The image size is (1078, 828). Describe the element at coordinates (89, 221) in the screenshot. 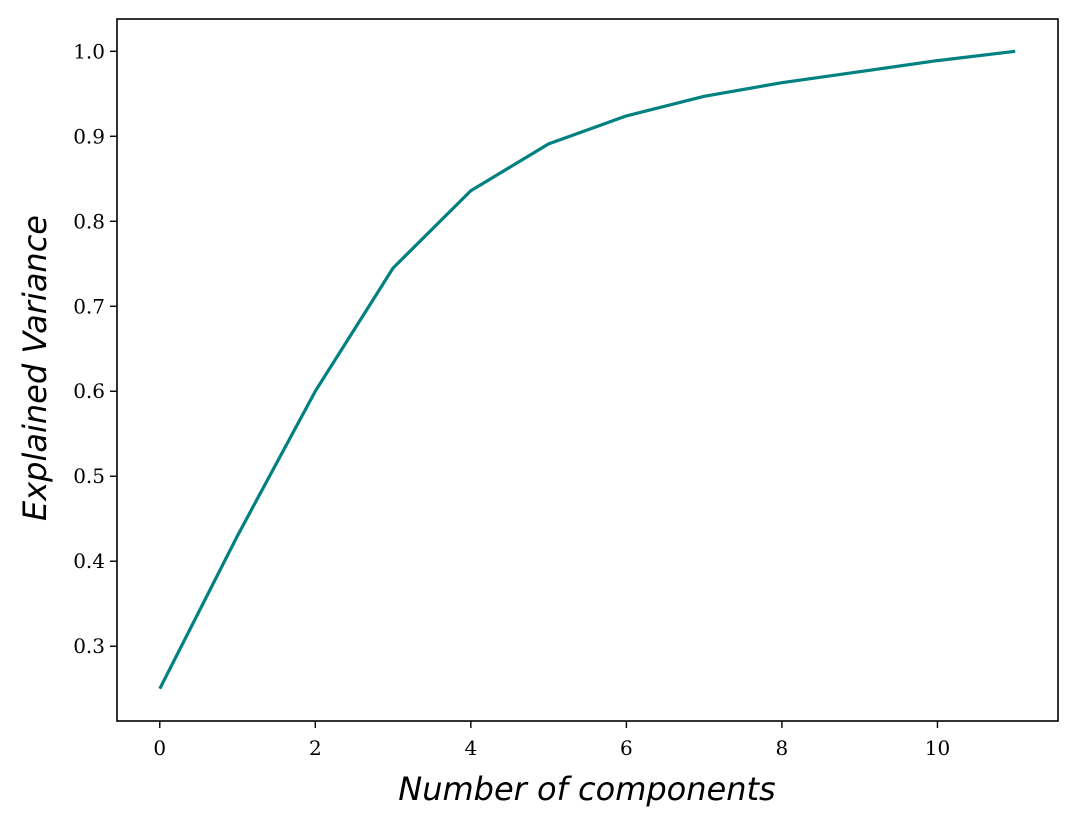

I see `y-tick-label: 0.8` at that location.